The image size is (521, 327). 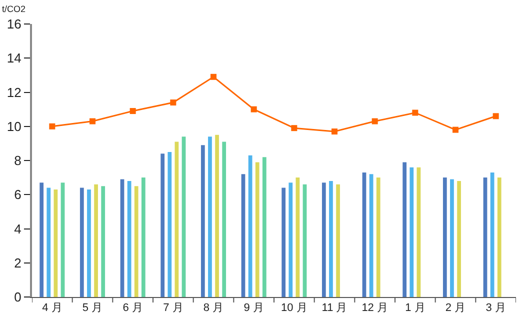 I want to click on y-tick-label: 2, so click(x=18, y=262).